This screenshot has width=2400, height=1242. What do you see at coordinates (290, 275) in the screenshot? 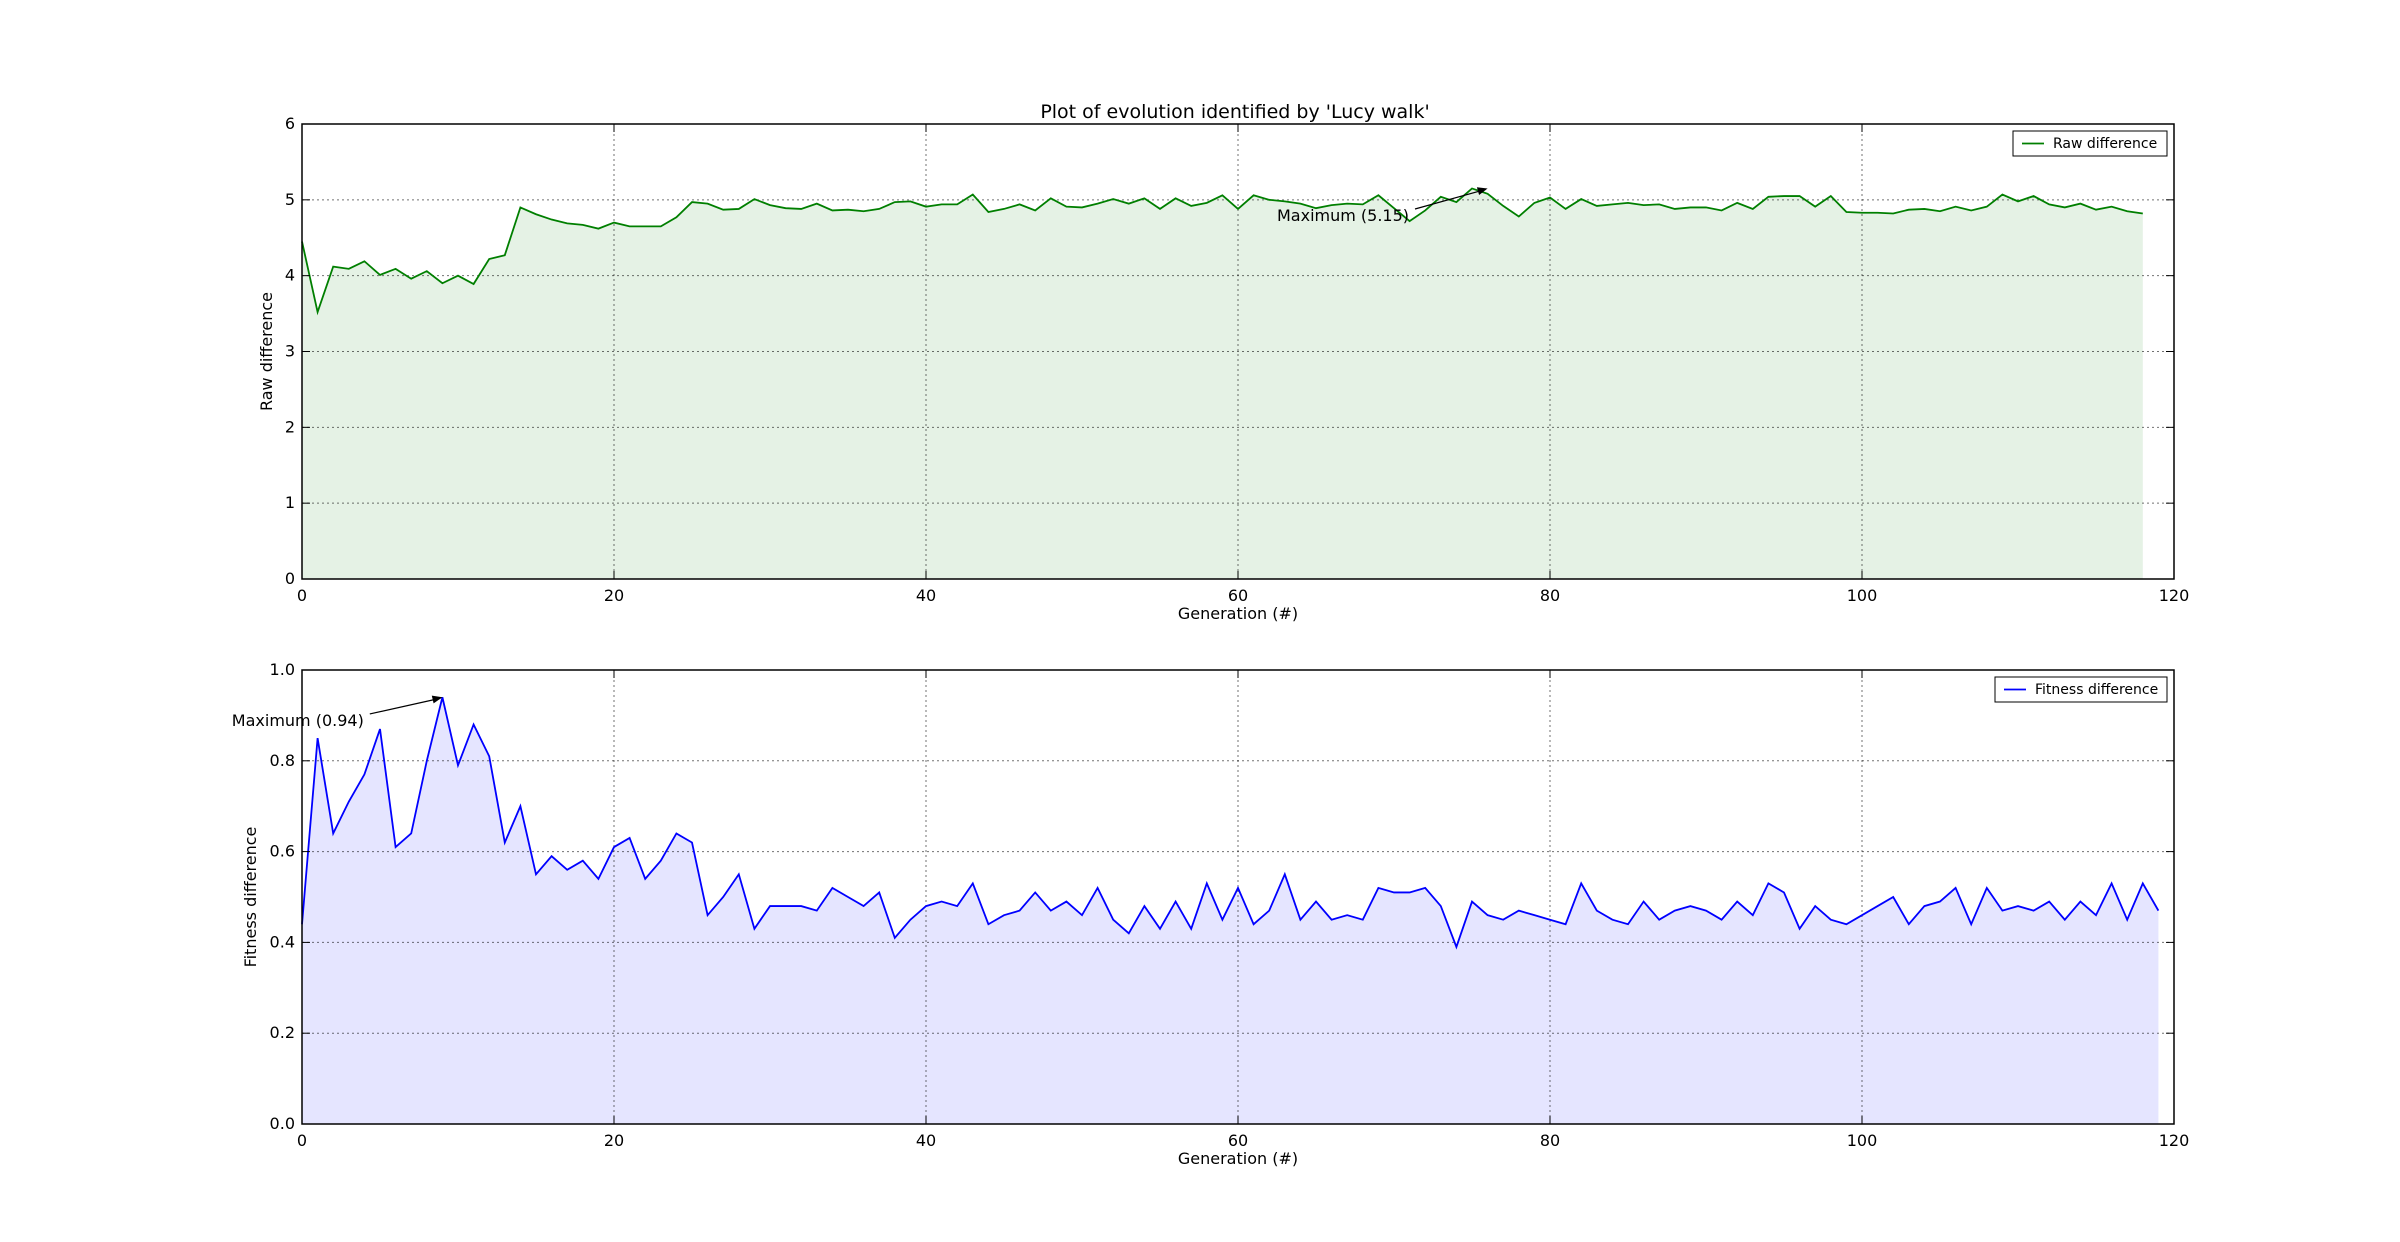
I see `y-tick-label: 4` at bounding box center [290, 275].